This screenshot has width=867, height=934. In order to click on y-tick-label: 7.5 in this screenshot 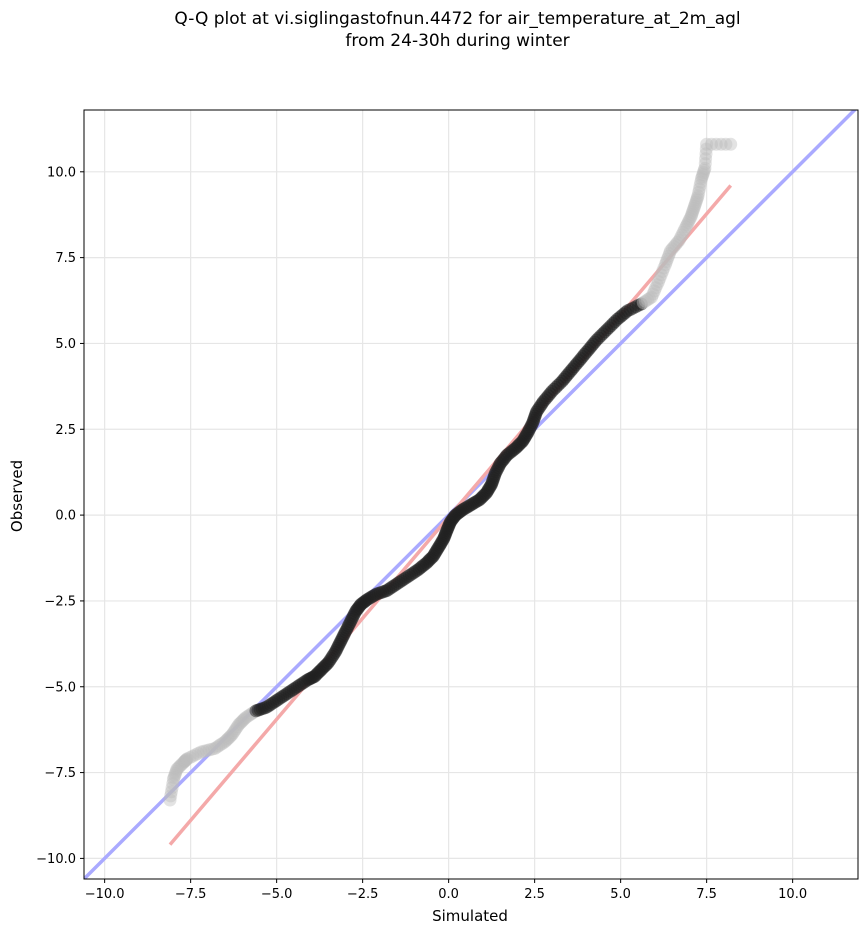, I will do `click(65, 258)`.